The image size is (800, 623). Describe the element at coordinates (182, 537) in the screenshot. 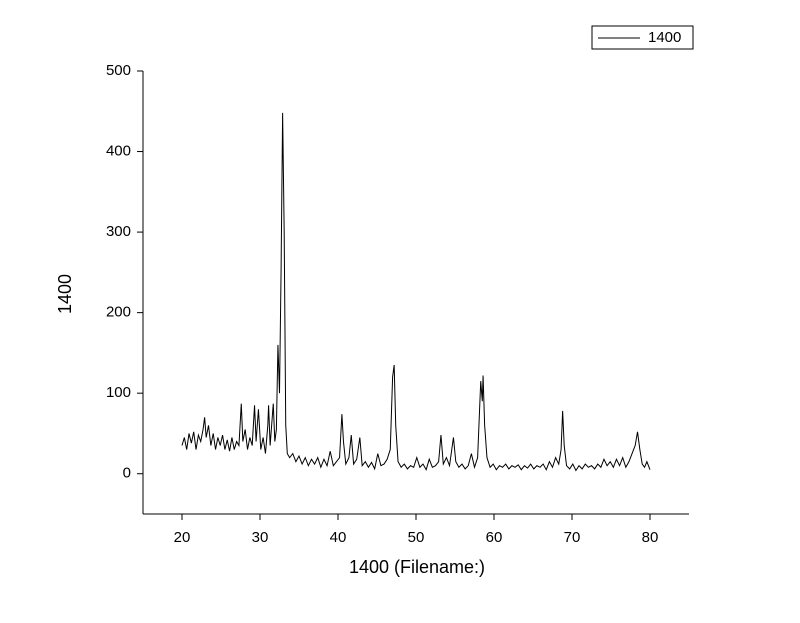

I see `x-tick-label: 20` at that location.